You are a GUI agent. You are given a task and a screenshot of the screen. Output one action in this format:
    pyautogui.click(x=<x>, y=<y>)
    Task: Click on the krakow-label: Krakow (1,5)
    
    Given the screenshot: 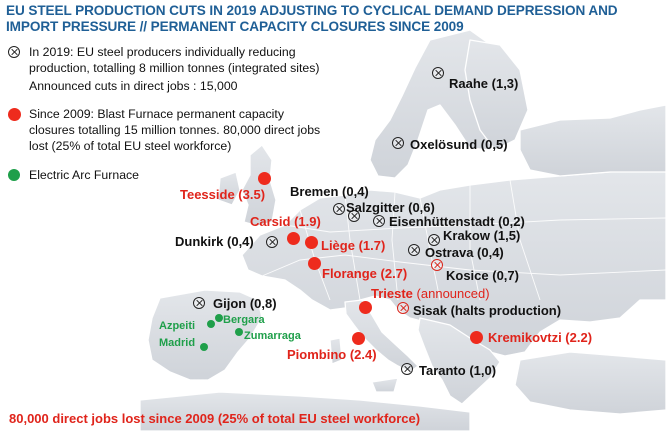 What is the action you would take?
    pyautogui.click(x=482, y=235)
    